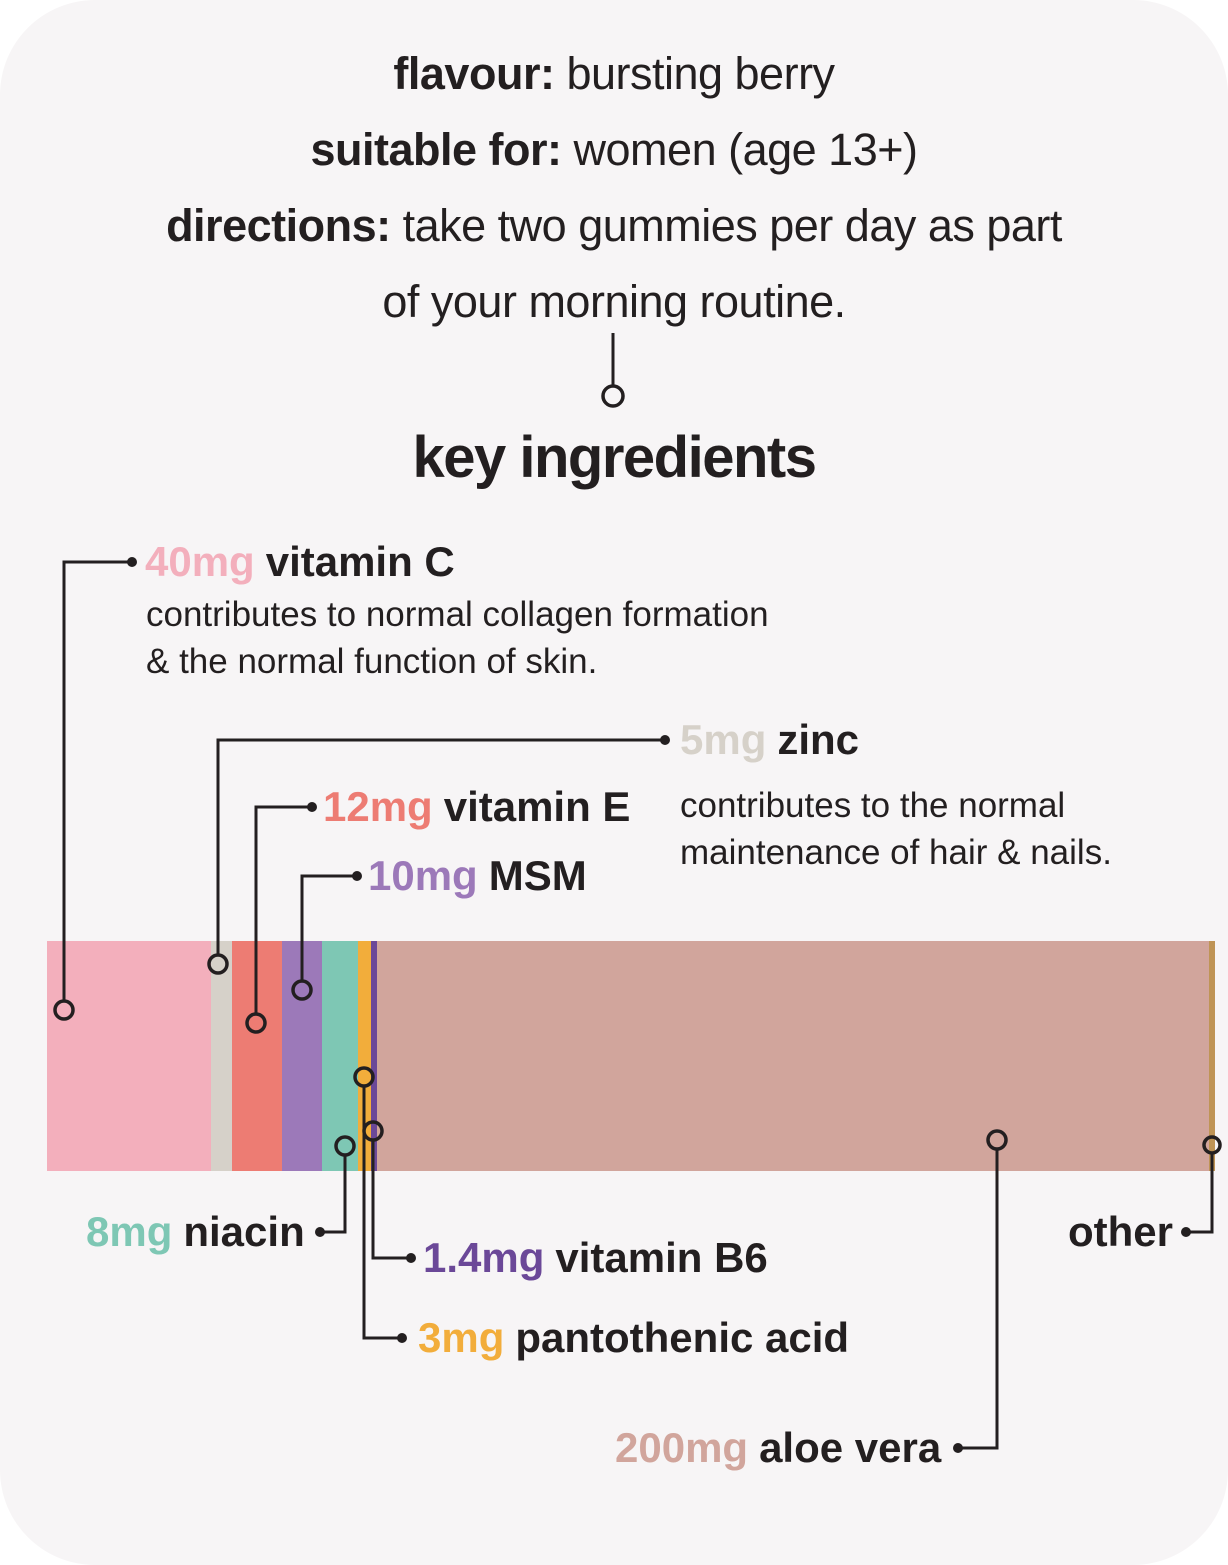 The width and height of the screenshot is (1228, 1565). What do you see at coordinates (364, 1056) in the screenshot?
I see `bar-segment-pantothenic-acid` at bounding box center [364, 1056].